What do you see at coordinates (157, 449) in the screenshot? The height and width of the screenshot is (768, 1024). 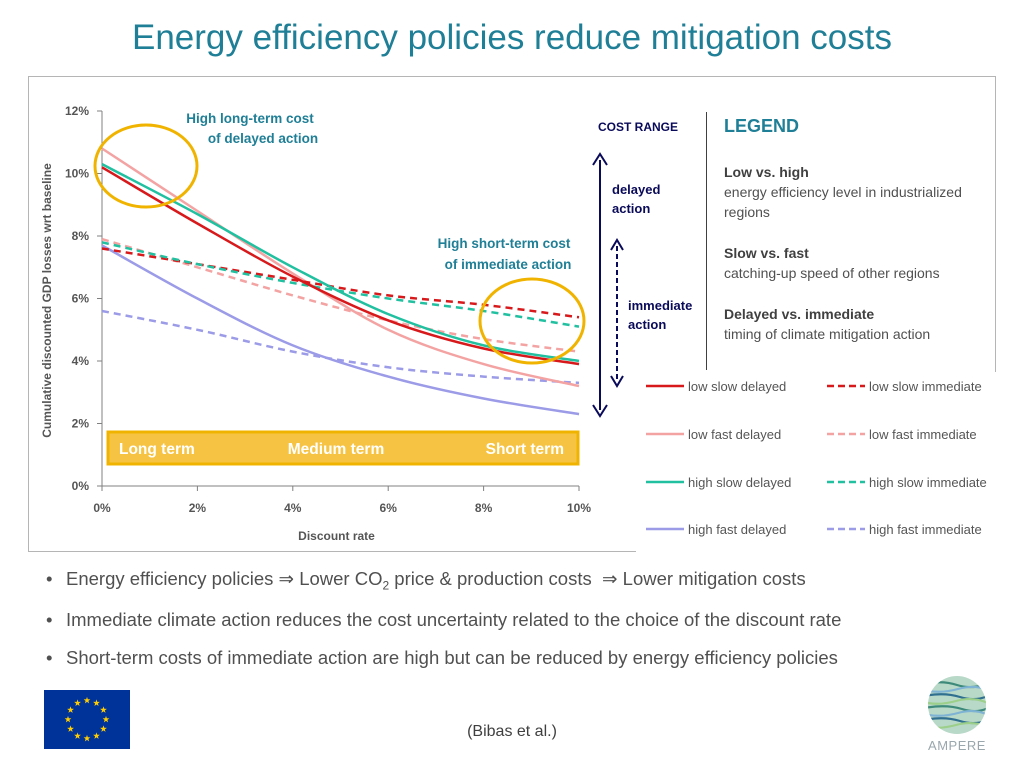 I see `term-bar-long: Long term` at bounding box center [157, 449].